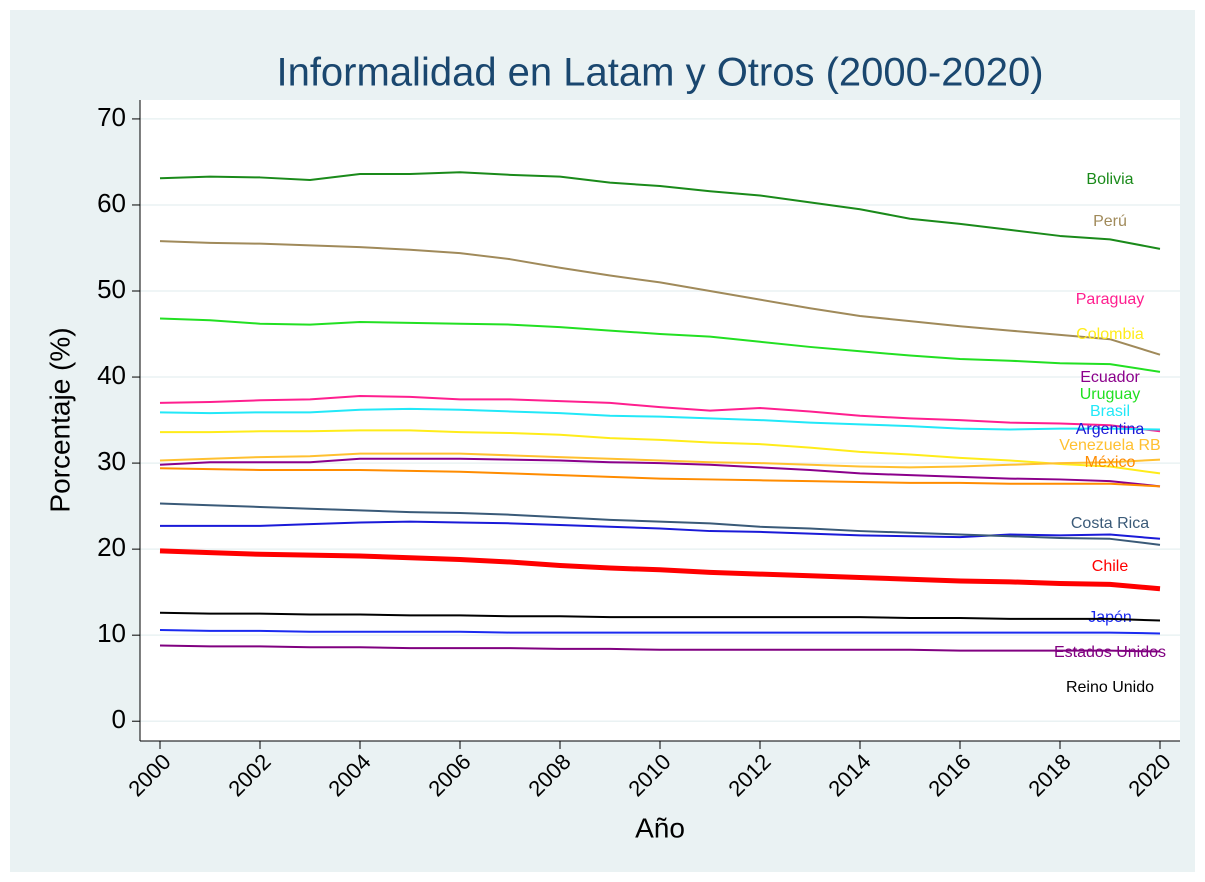  I want to click on series-label: Estados Unidos, so click(1110, 652).